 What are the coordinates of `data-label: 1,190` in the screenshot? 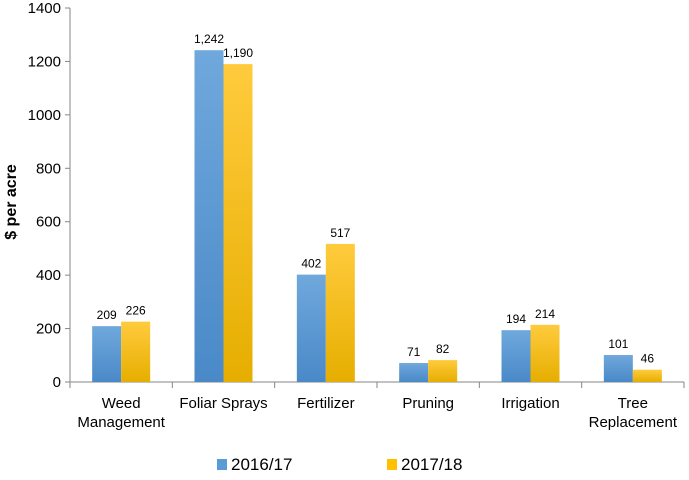 It's located at (238, 53).